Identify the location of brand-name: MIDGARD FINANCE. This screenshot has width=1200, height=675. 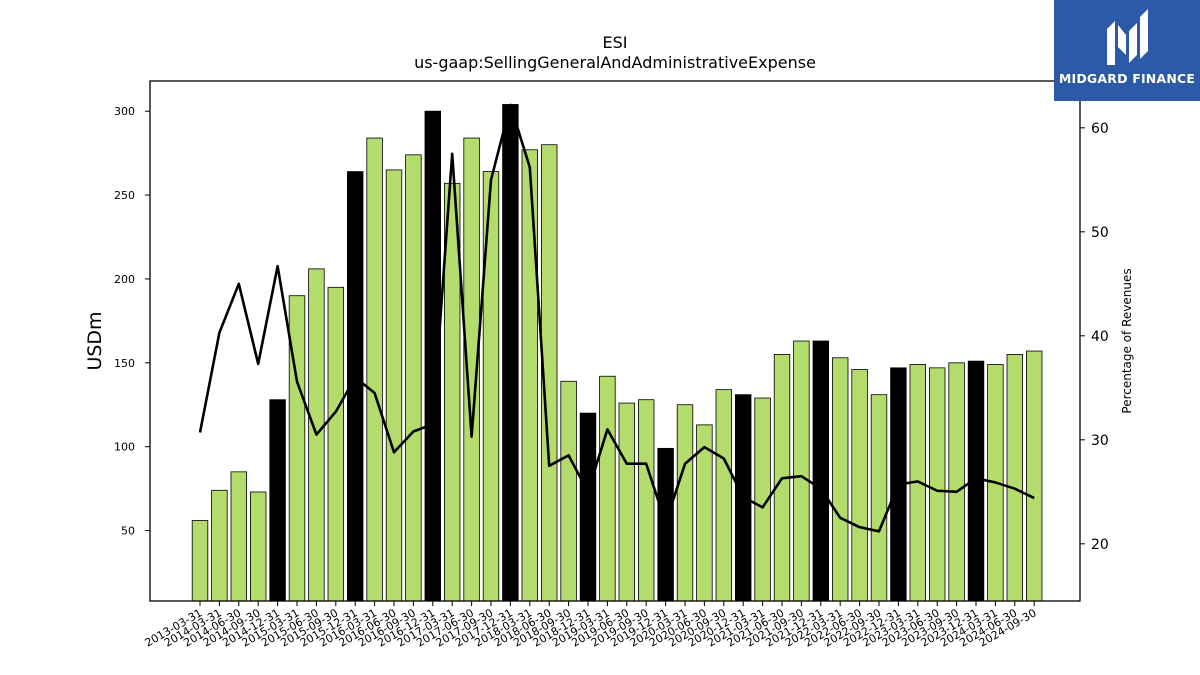
(1127, 78).